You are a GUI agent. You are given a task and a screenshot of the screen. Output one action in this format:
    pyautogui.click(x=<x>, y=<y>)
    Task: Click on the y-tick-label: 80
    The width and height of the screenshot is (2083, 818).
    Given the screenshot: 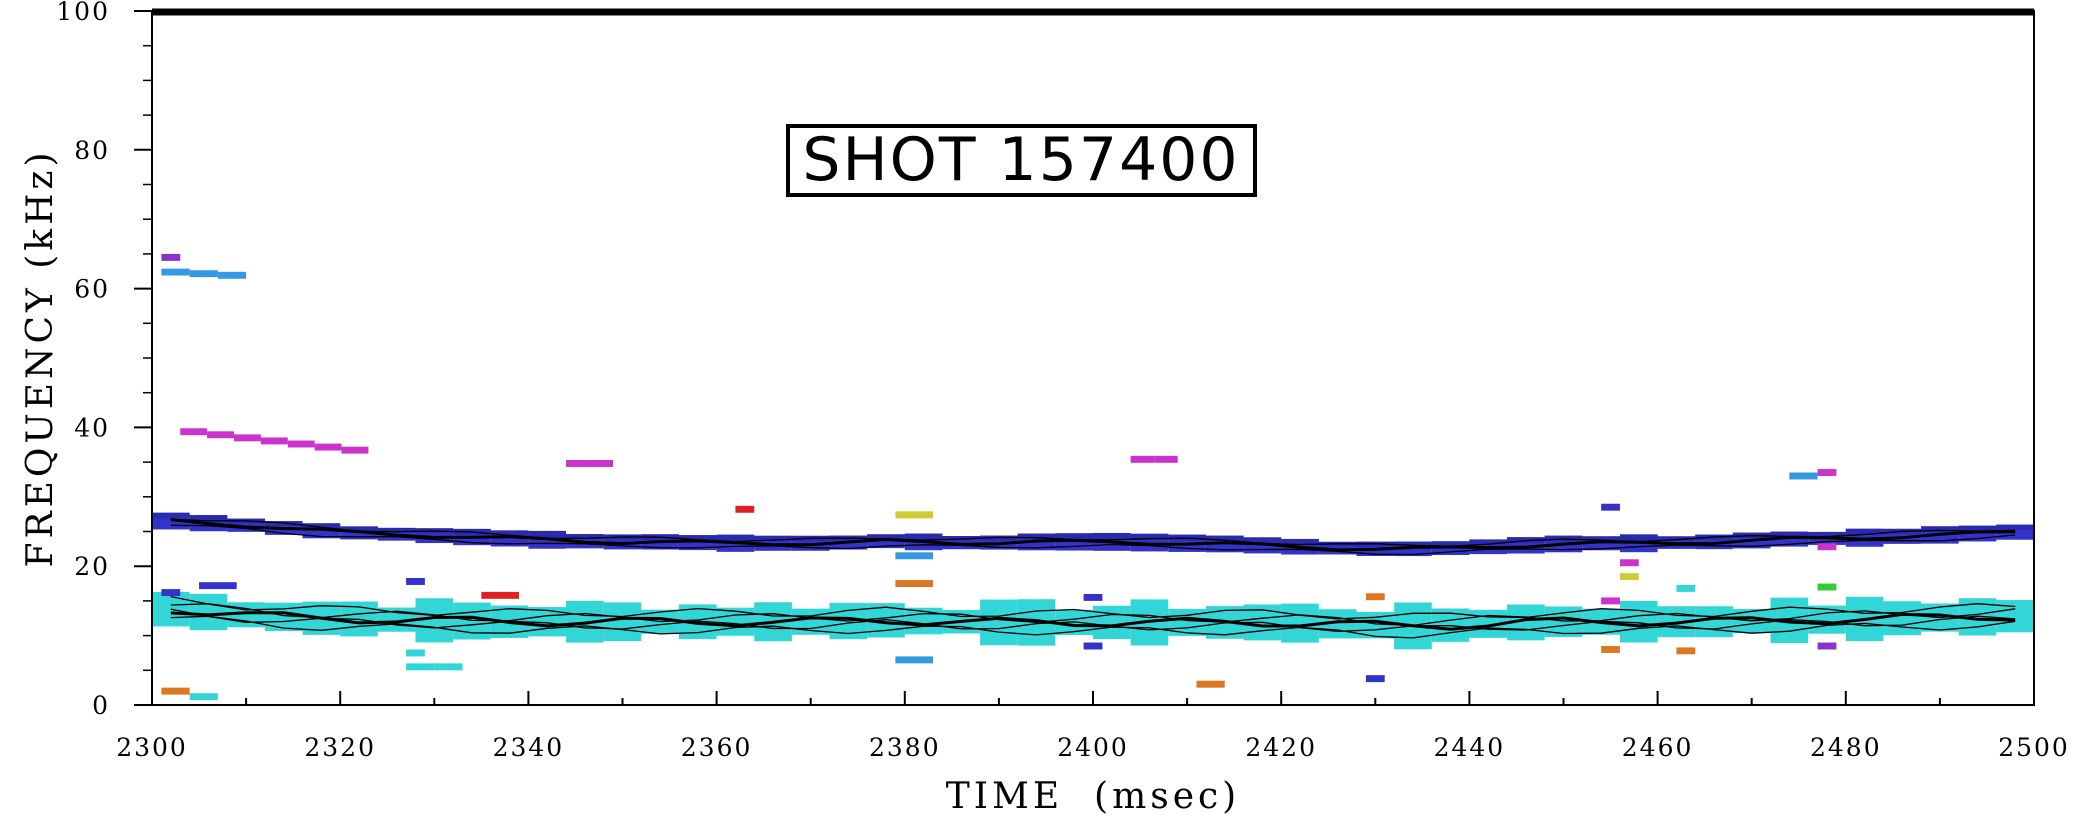 What is the action you would take?
    pyautogui.click(x=92, y=150)
    